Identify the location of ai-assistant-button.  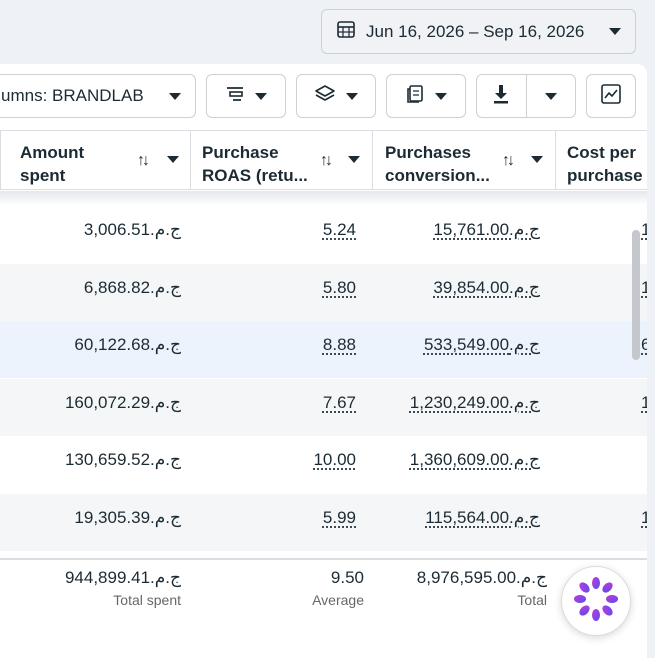
(596, 601).